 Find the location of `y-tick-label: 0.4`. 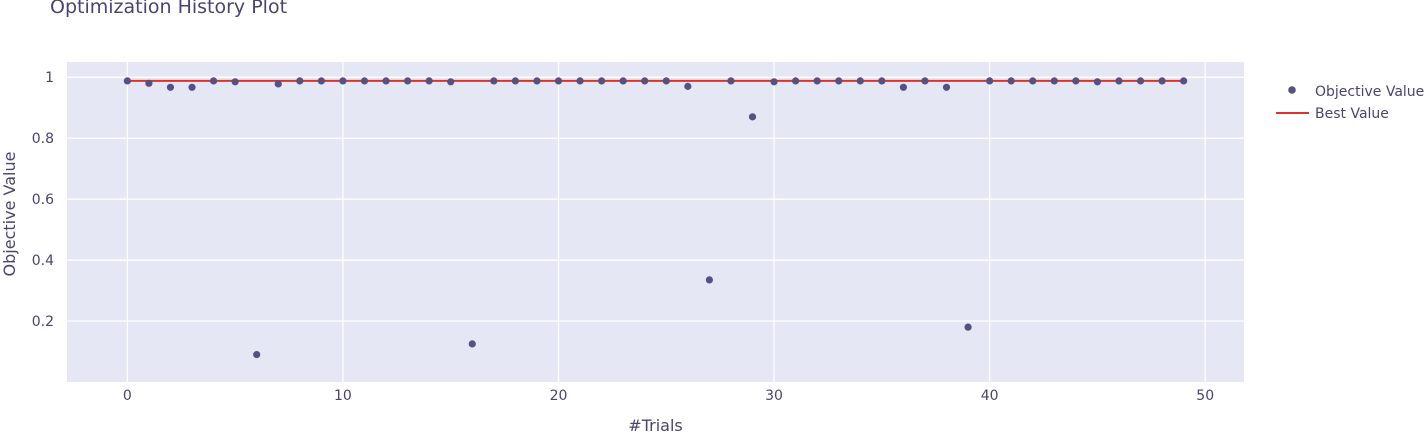

y-tick-label: 0.4 is located at coordinates (43, 261).